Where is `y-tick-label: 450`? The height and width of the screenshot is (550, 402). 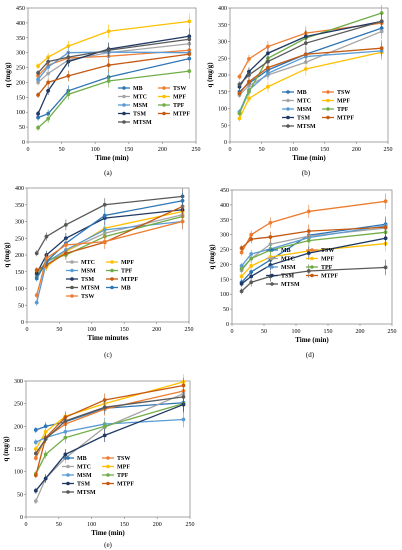 y-tick-label: 450 is located at coordinates (20, 9).